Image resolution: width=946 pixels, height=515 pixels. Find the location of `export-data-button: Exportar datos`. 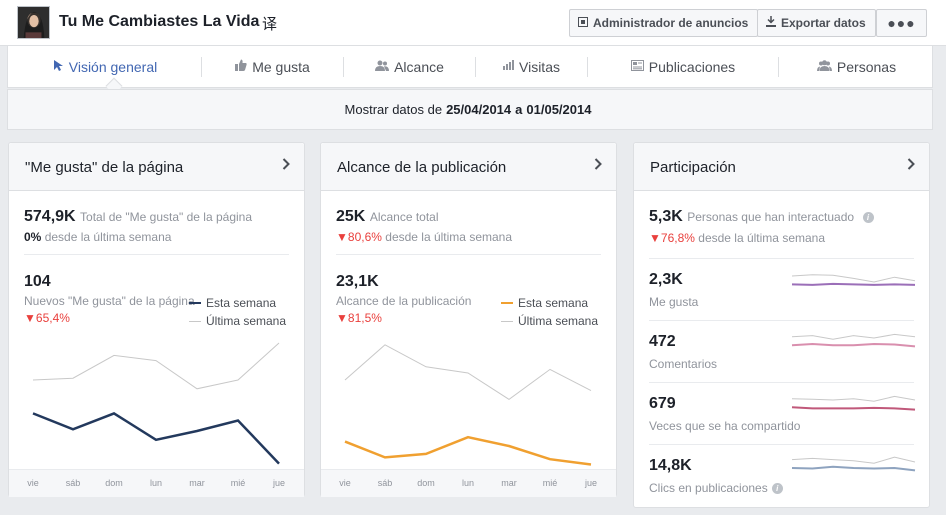

export-data-button: Exportar datos is located at coordinates (816, 23).